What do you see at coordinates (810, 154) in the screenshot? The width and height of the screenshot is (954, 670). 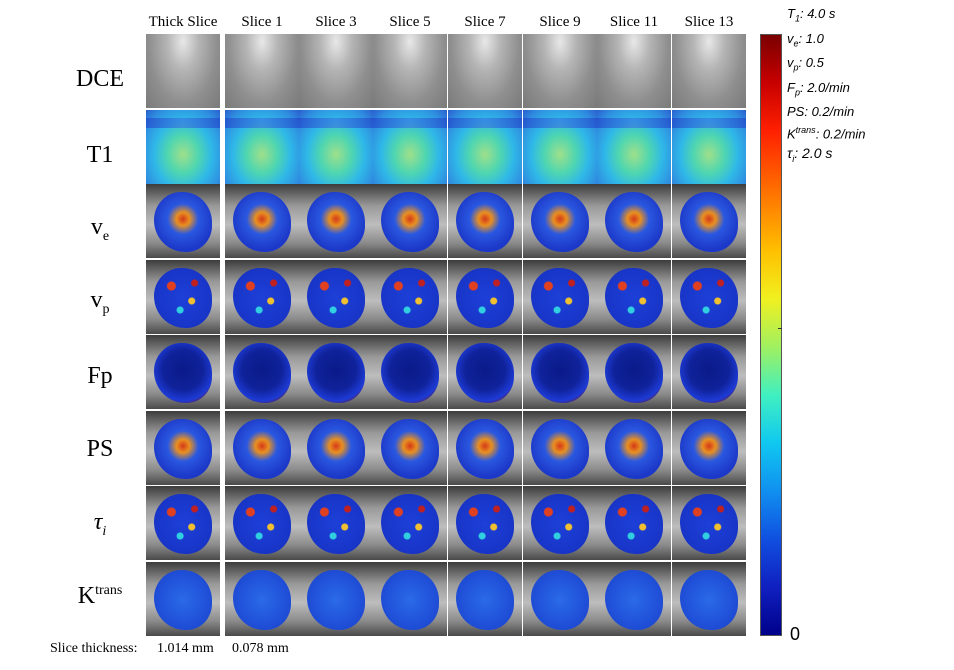 I see `param-tau: τi: 2.0 s` at bounding box center [810, 154].